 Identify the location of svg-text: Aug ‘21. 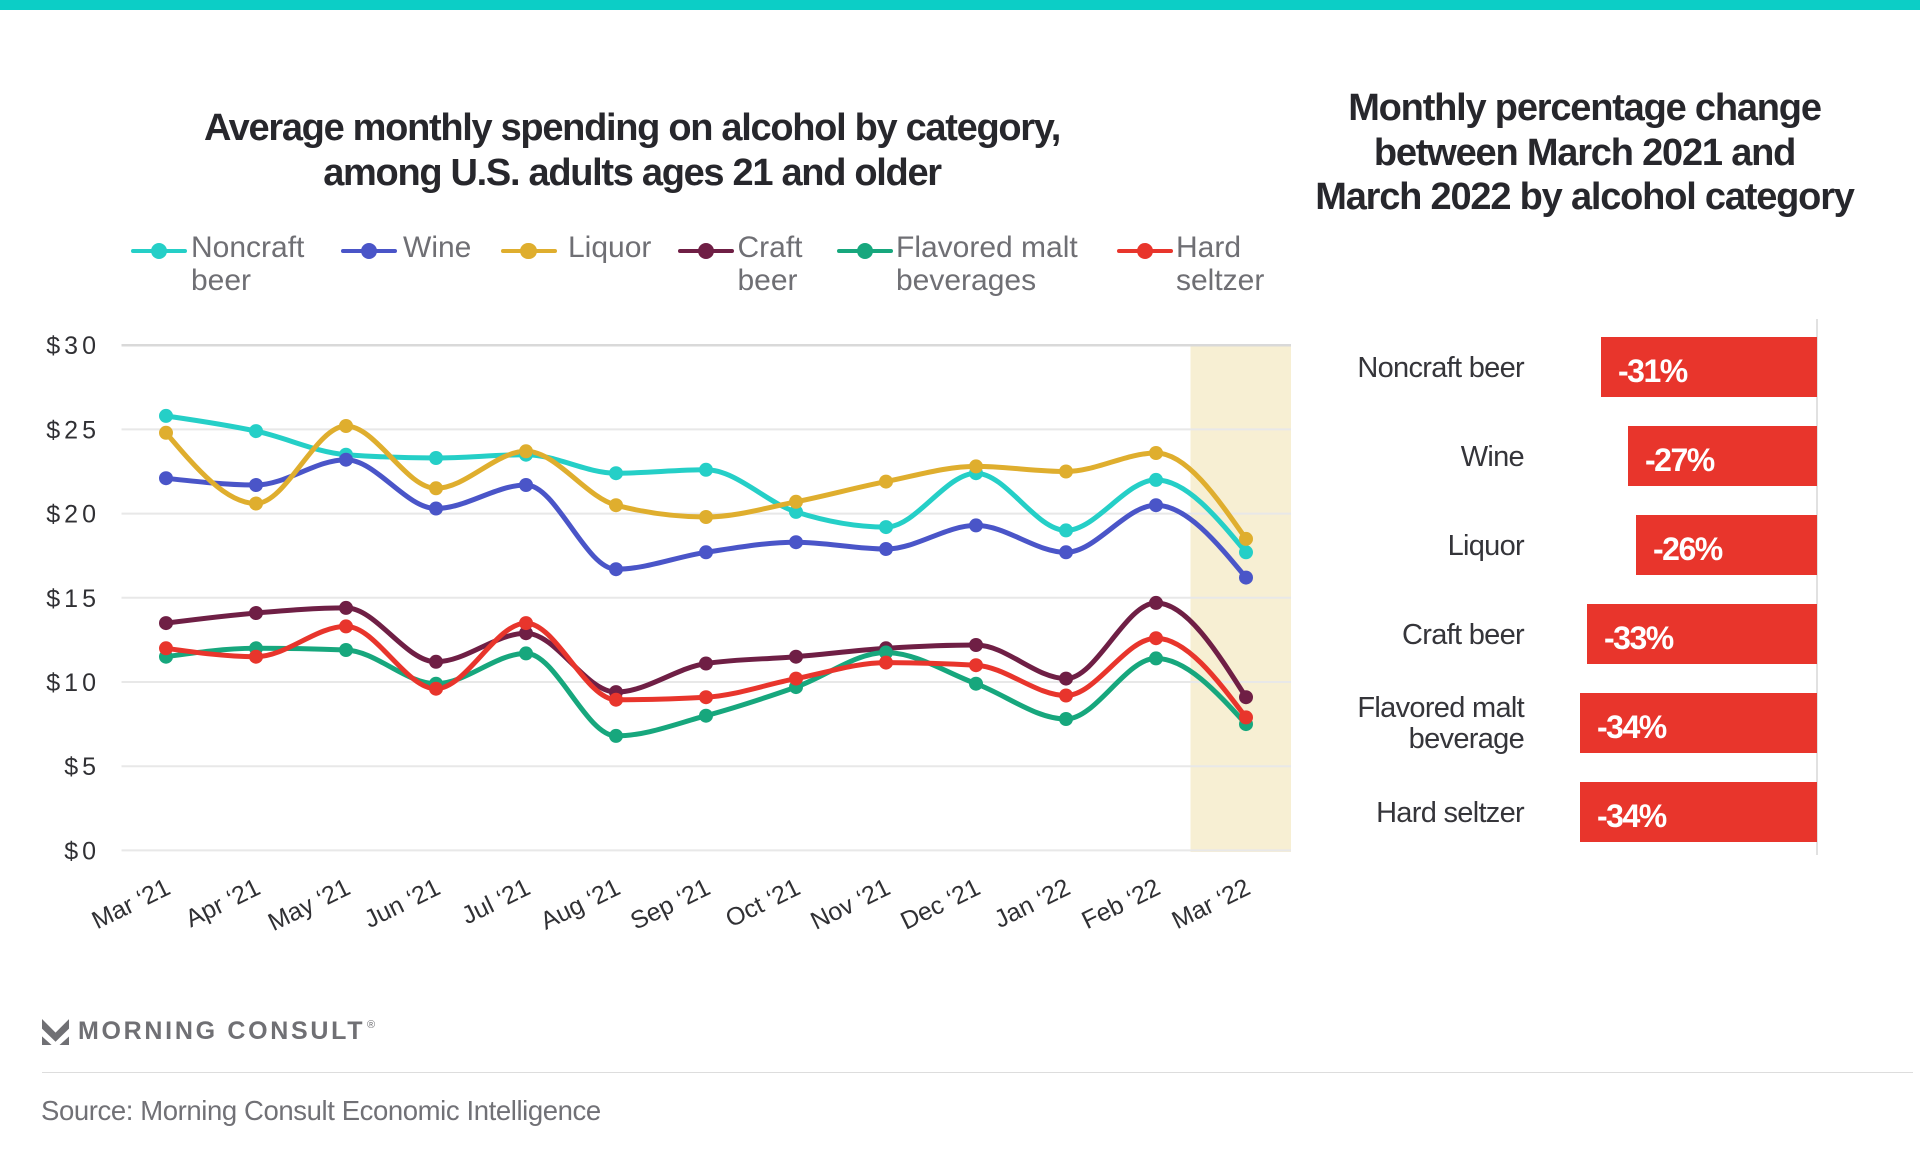
(580, 904).